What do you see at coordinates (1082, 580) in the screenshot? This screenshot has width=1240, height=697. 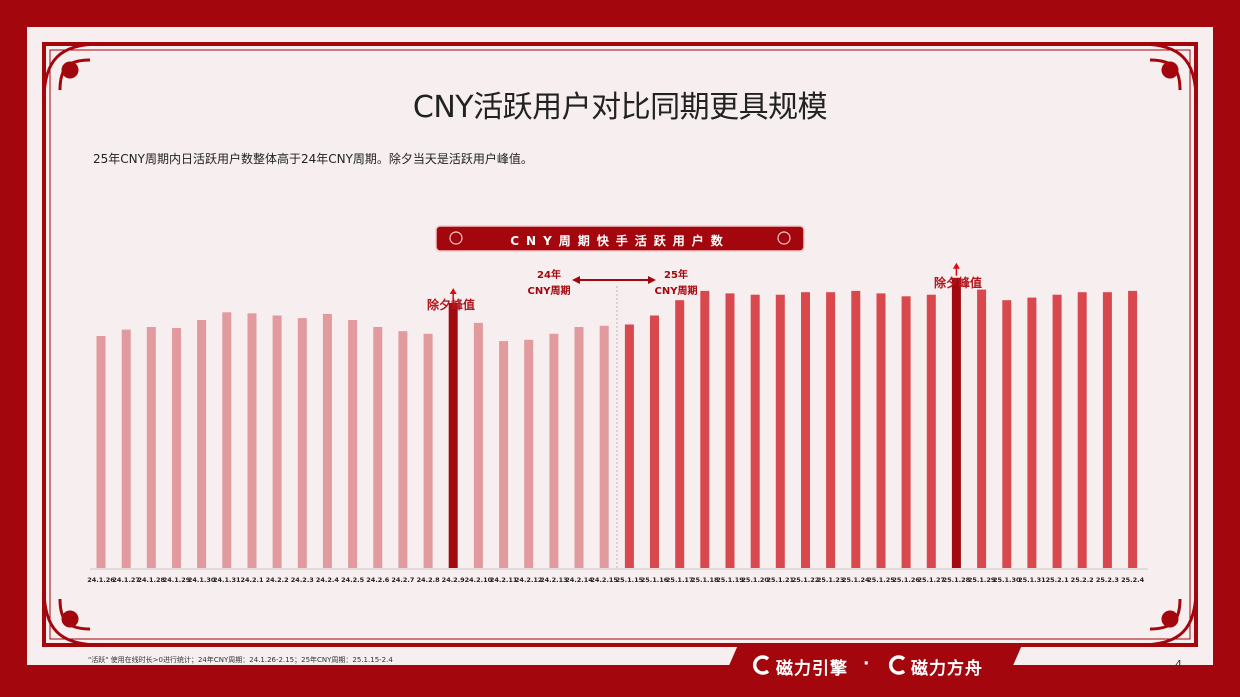 I see `x-tick-label: 25.2.2` at bounding box center [1082, 580].